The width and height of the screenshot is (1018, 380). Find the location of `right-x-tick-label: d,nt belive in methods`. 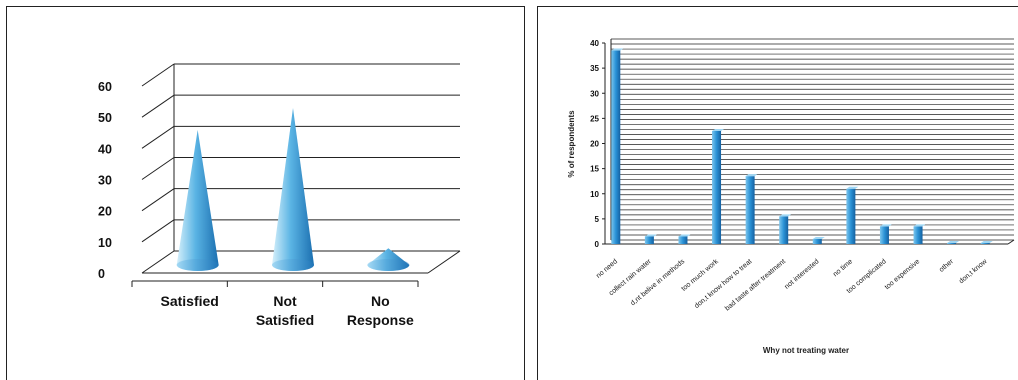

right-x-tick-label: d,nt belive in methods is located at coordinates (658, 282).